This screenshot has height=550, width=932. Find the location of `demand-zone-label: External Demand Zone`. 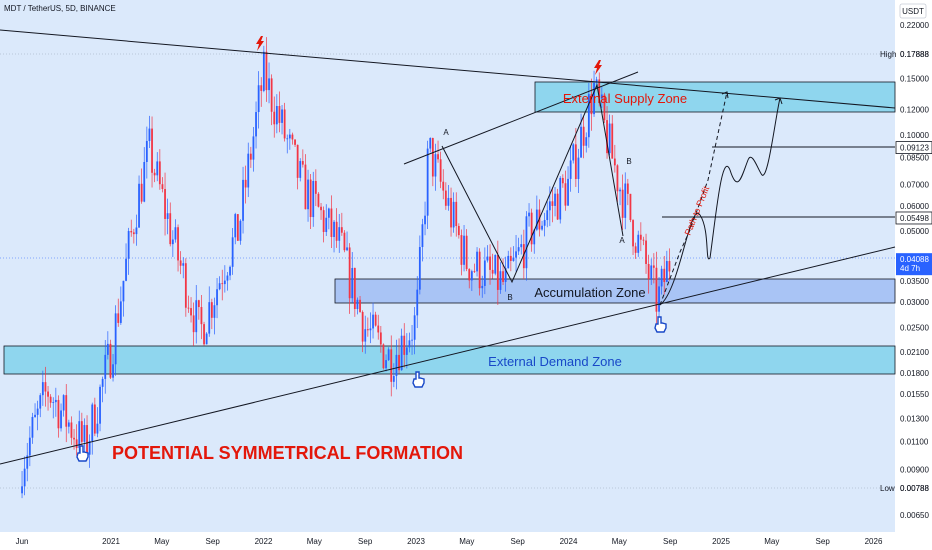

demand-zone-label: External Demand Zone is located at coordinates (555, 361).